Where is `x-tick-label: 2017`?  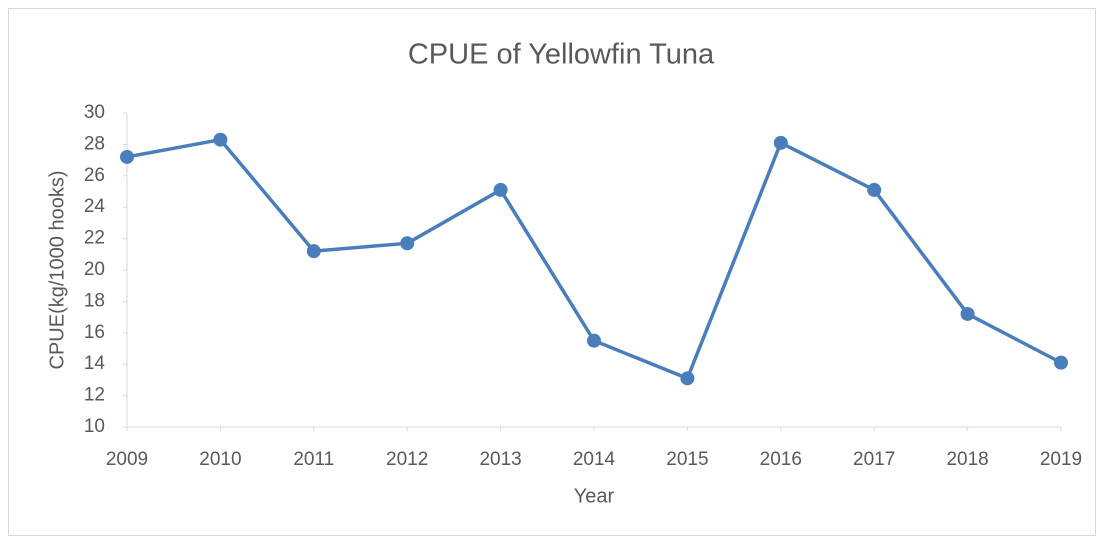 x-tick-label: 2017 is located at coordinates (874, 459).